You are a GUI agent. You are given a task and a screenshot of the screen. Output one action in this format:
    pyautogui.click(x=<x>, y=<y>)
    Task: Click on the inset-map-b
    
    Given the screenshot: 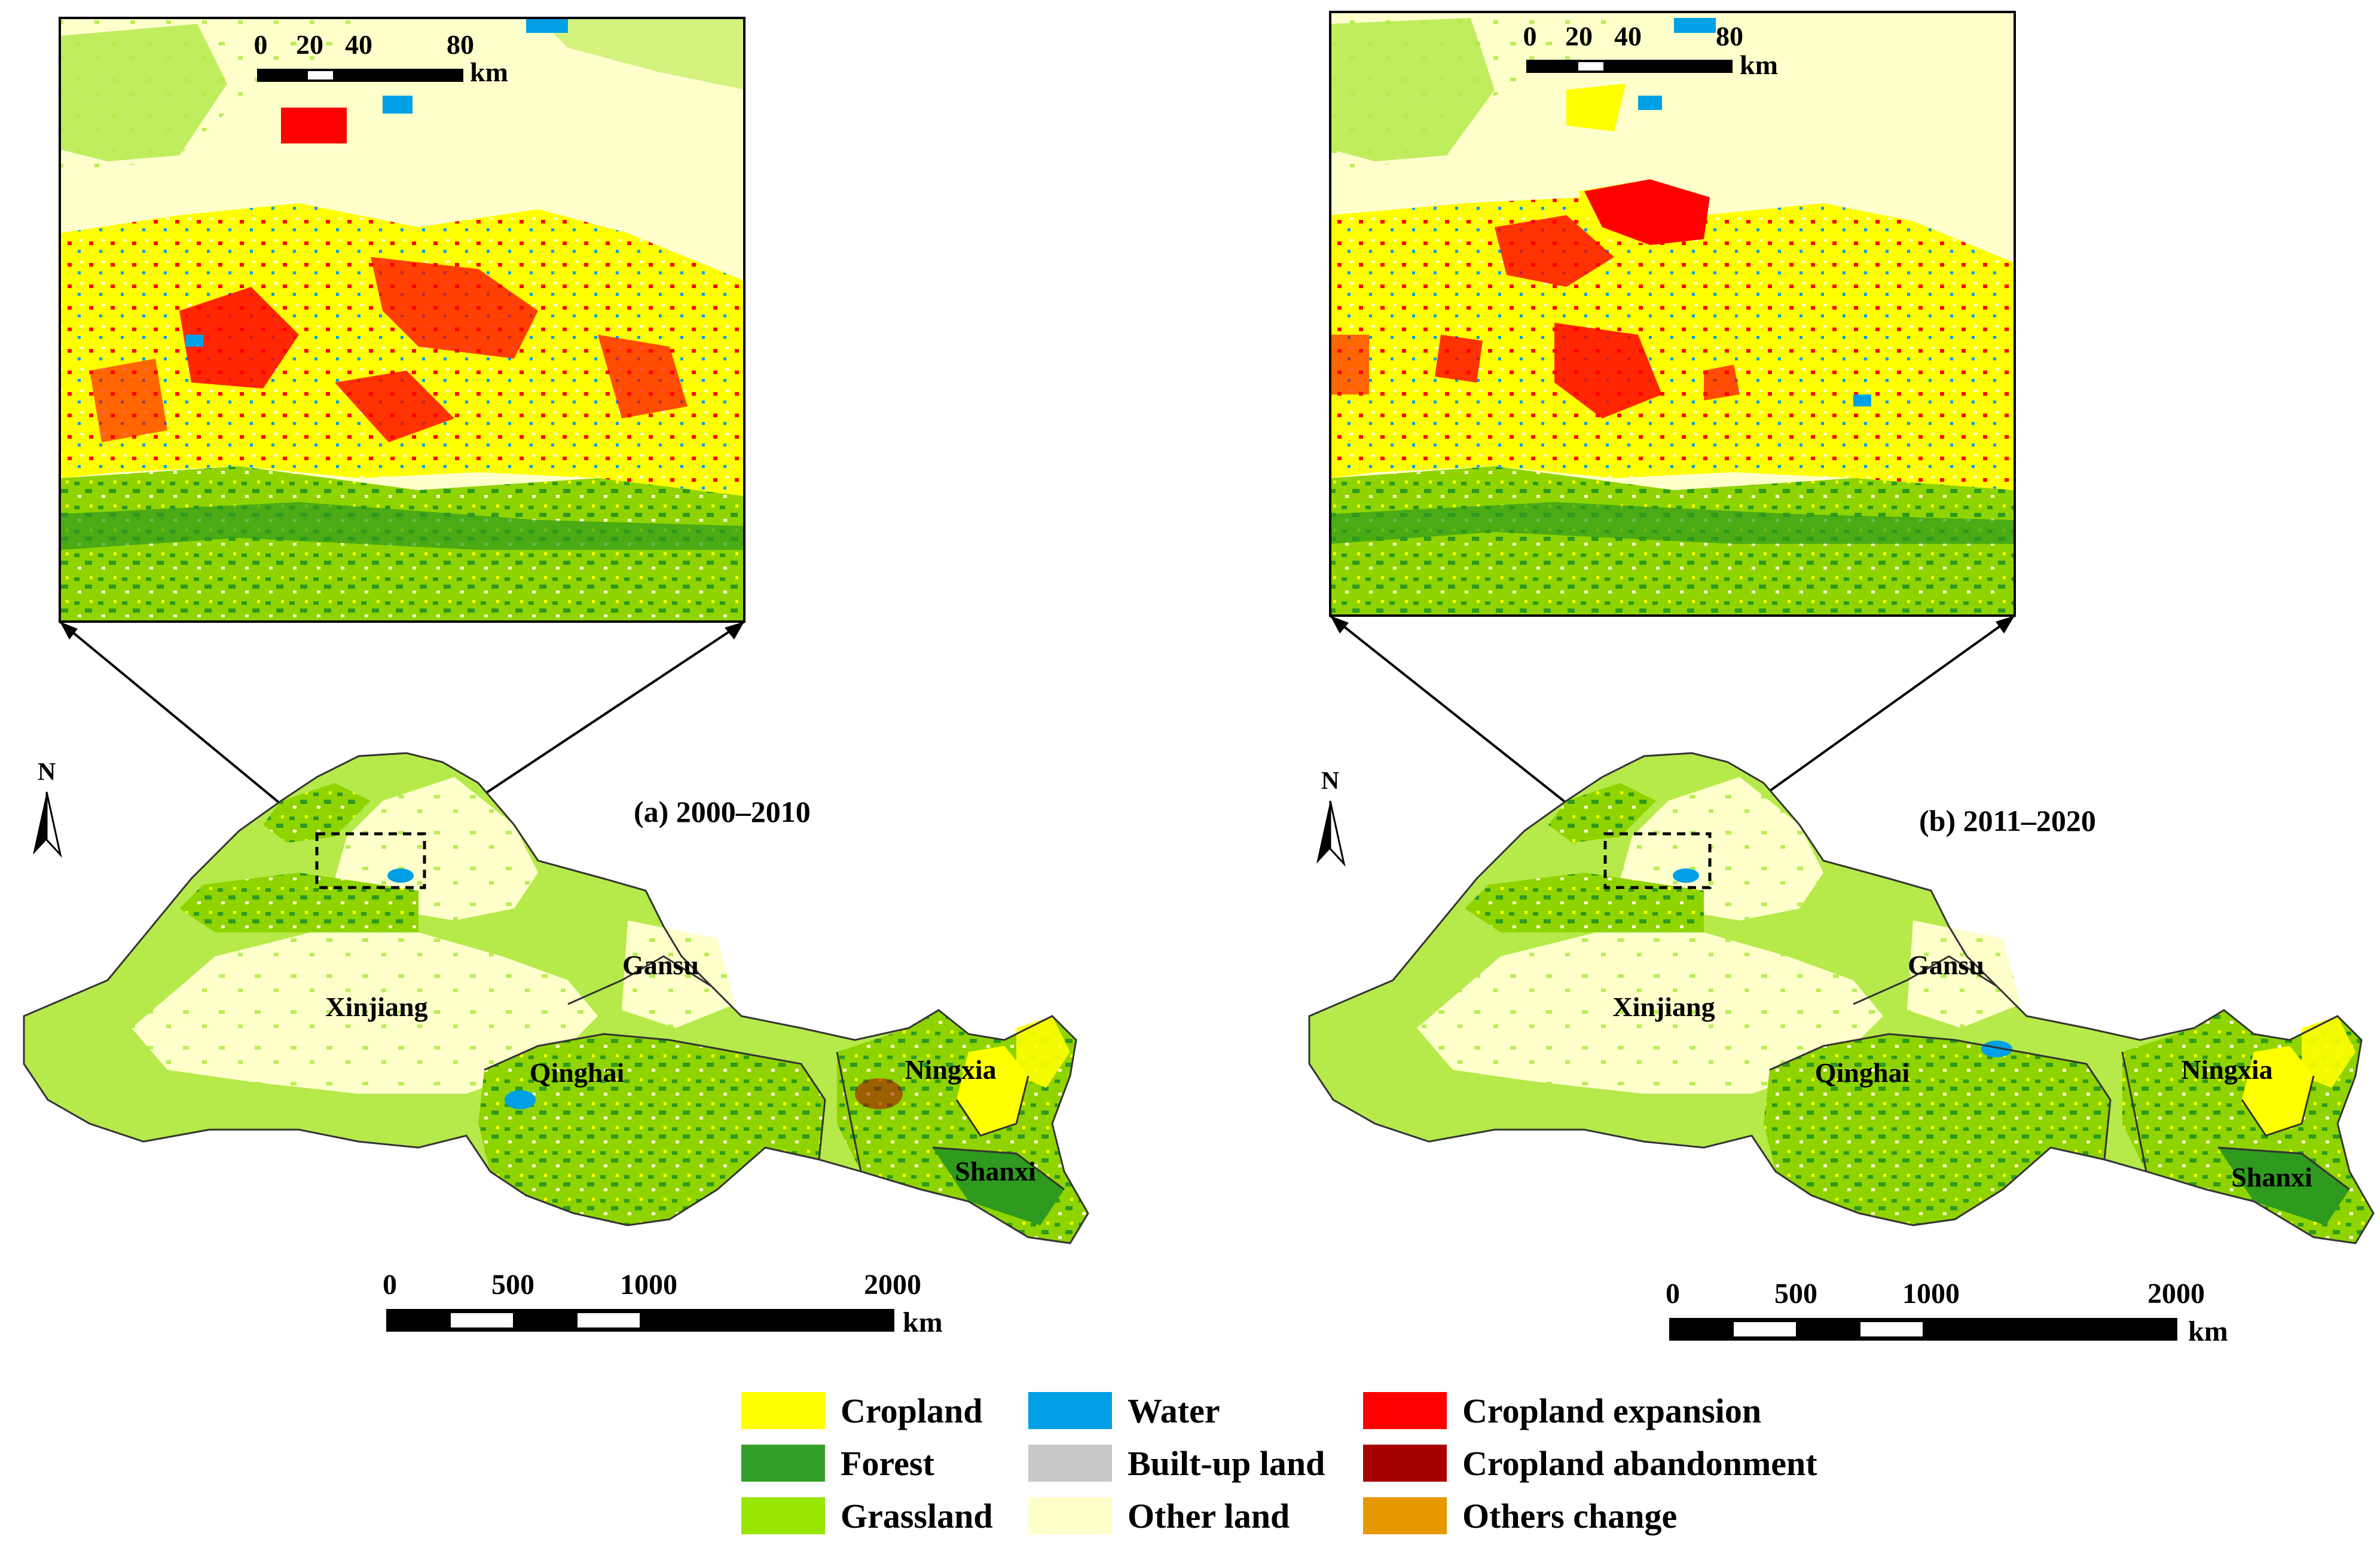 What is the action you would take?
    pyautogui.click(x=1672, y=314)
    